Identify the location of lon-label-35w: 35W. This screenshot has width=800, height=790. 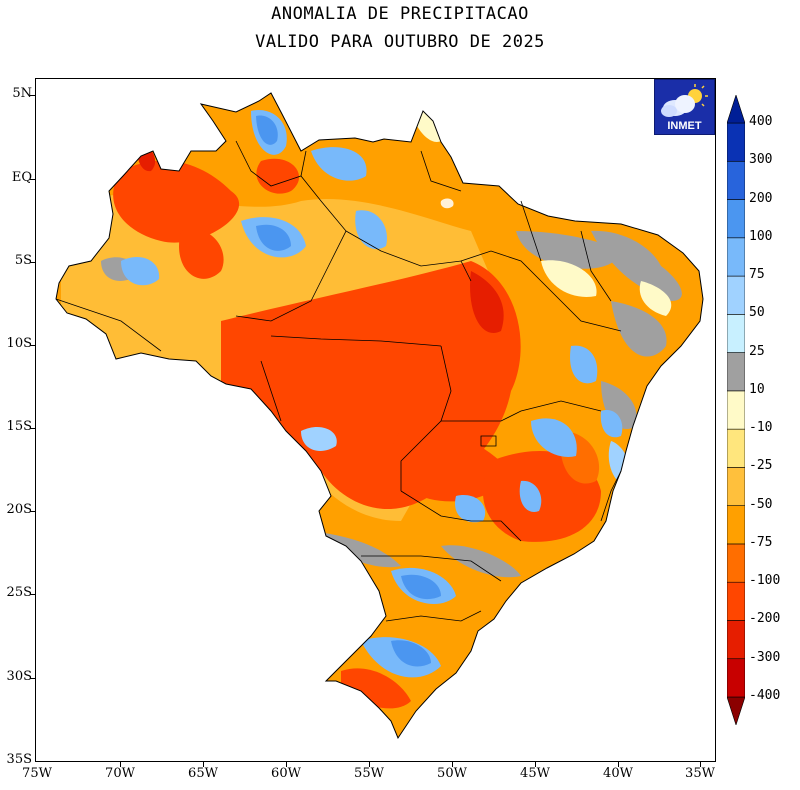
(700, 773).